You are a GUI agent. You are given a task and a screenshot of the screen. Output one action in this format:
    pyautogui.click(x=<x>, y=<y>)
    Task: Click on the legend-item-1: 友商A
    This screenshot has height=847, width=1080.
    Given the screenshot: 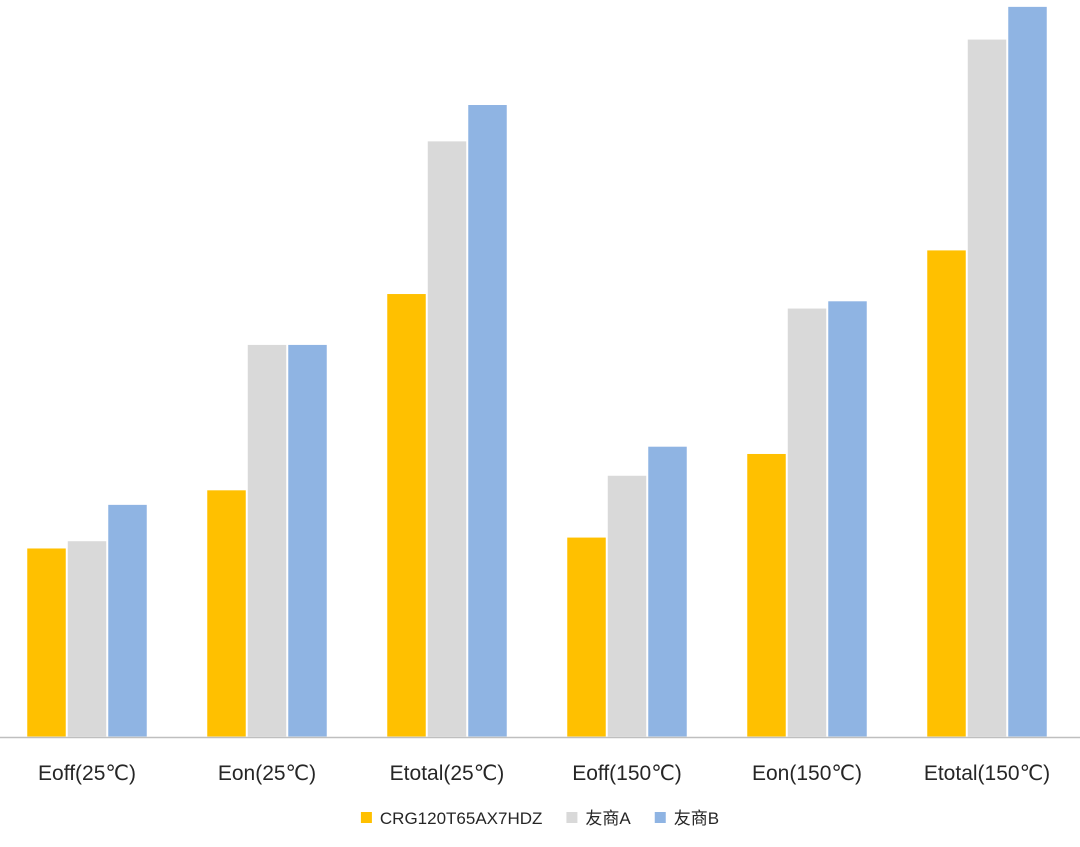 What is the action you would take?
    pyautogui.click(x=598, y=818)
    